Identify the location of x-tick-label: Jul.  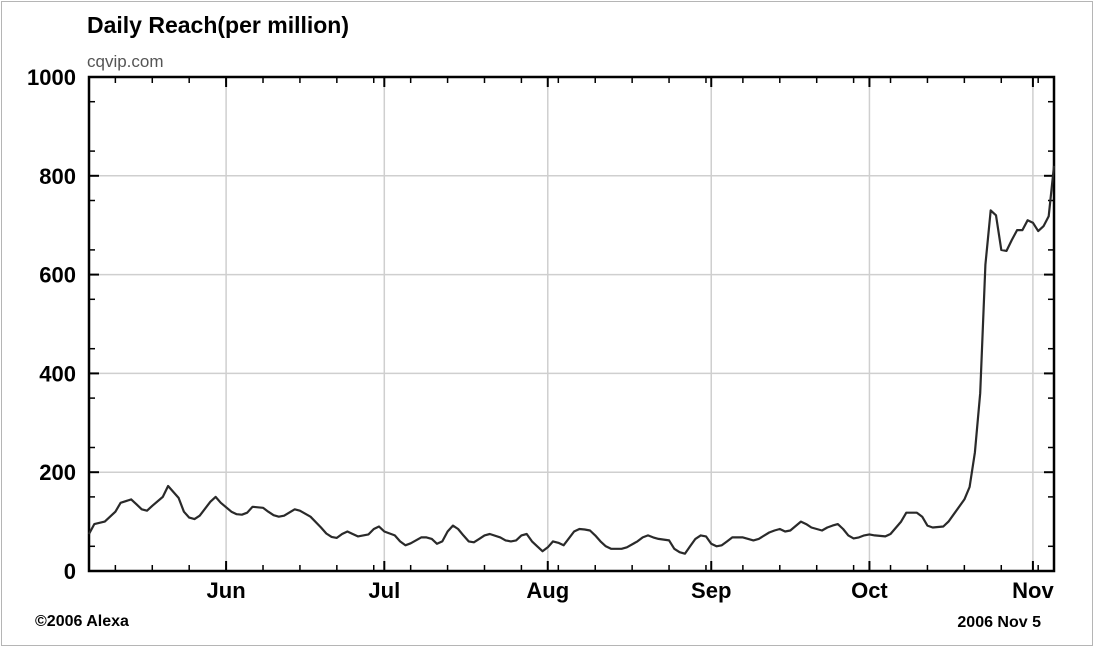
(384, 590).